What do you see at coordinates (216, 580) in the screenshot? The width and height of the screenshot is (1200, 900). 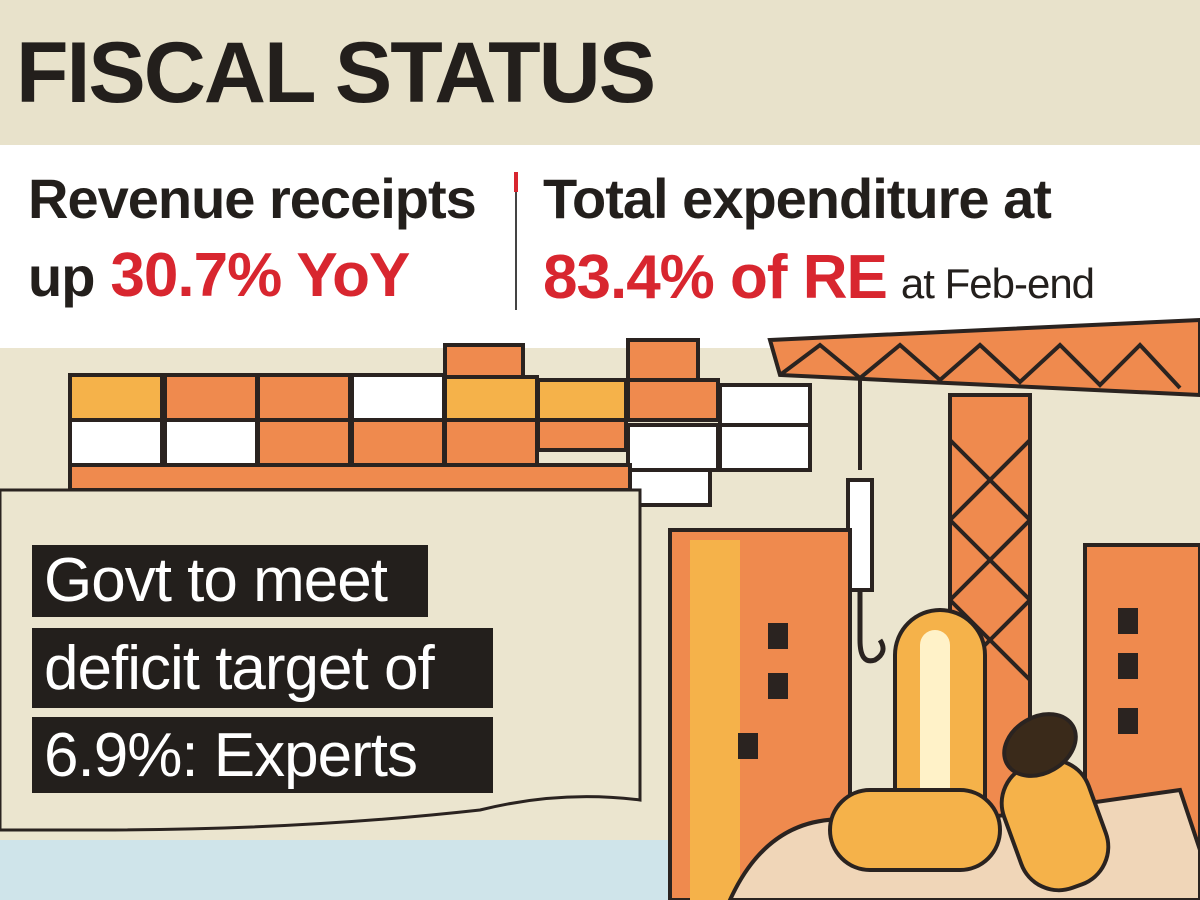 I see `headline-line: Govt to meet` at bounding box center [216, 580].